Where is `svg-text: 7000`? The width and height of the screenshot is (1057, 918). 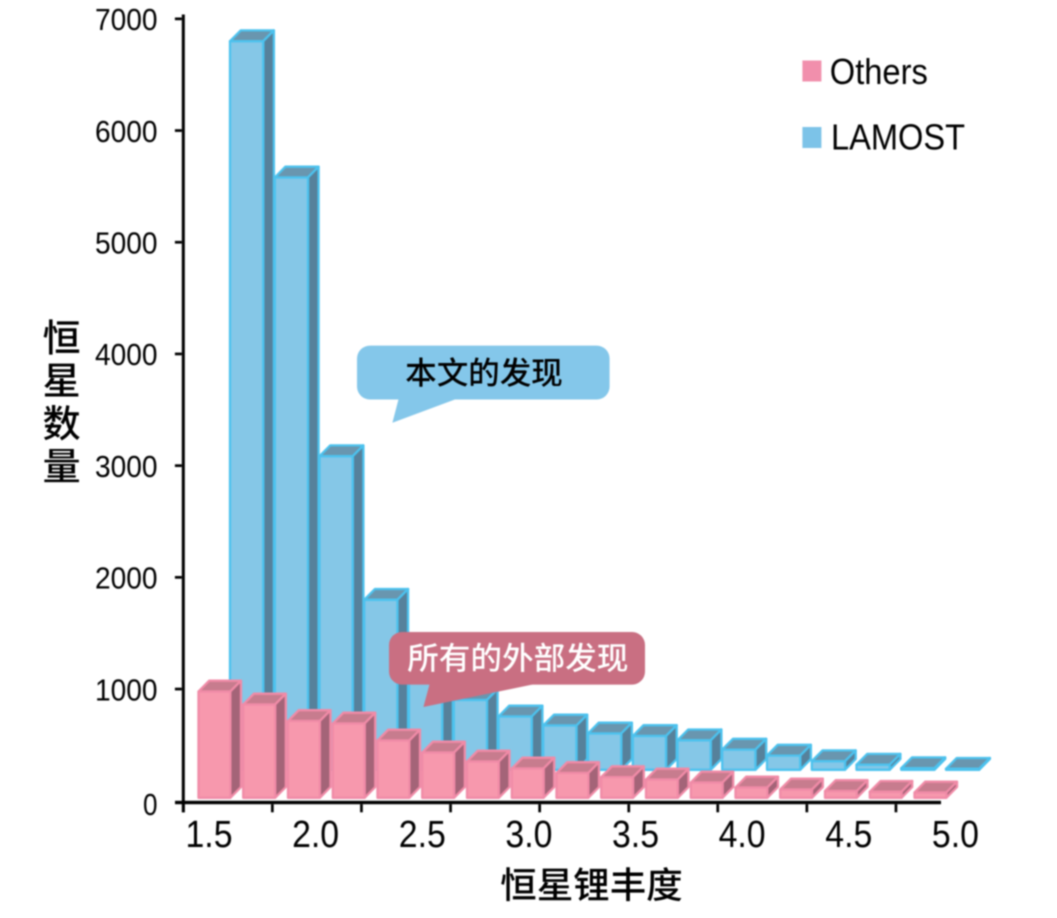 svg-text: 7000 is located at coordinates (126, 19).